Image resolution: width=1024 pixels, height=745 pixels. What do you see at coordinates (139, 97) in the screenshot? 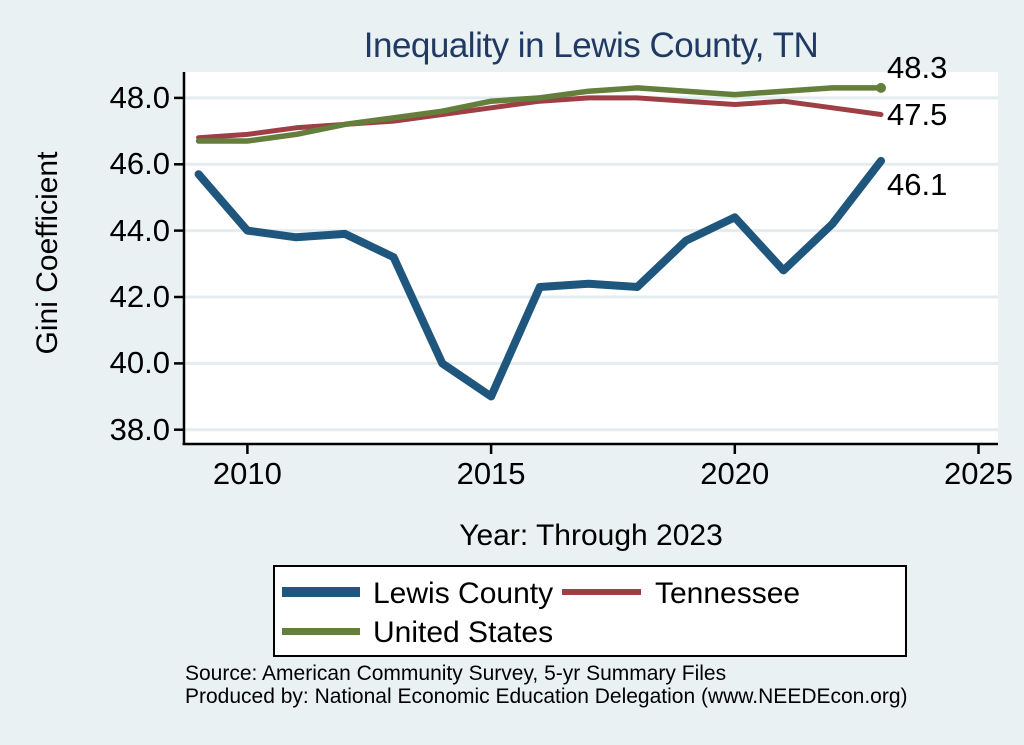
I see `y-tick-label: 48.0` at bounding box center [139, 97].